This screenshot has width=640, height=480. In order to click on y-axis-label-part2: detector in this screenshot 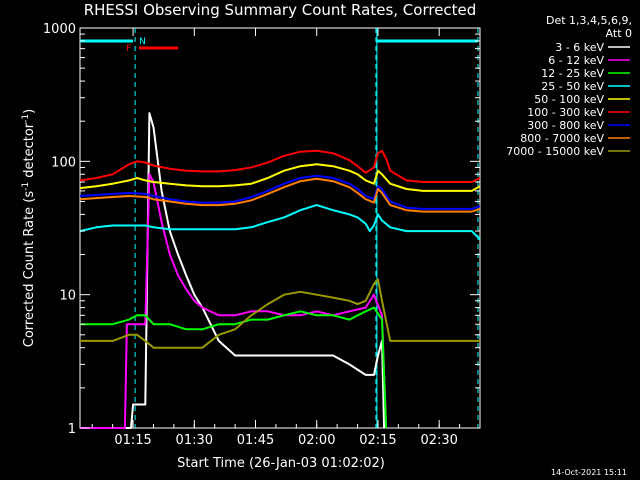, I will do `click(29, 152)`.